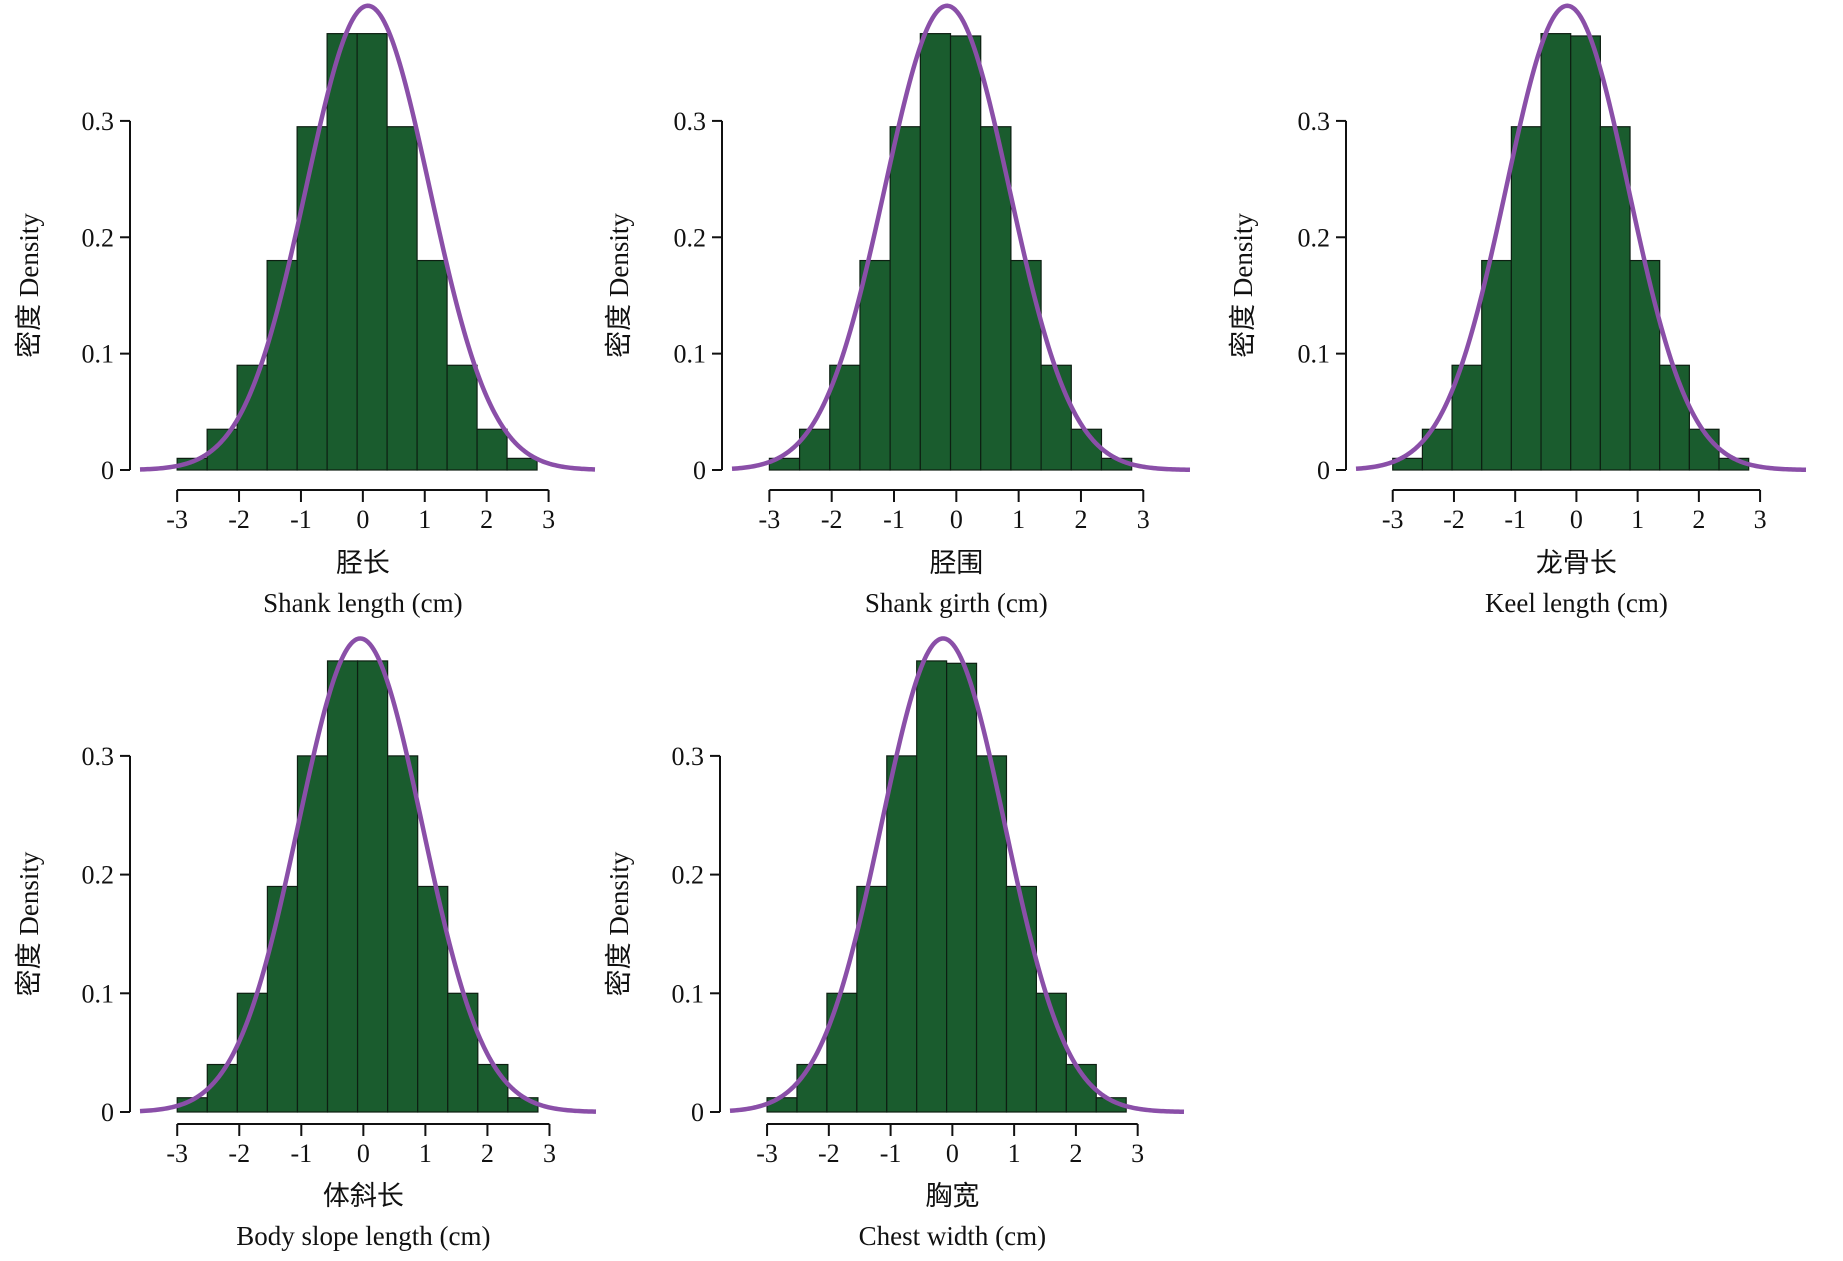 The height and width of the screenshot is (1261, 1843). Describe the element at coordinates (363, 1236) in the screenshot. I see `x-axis-label-en: Body slope length (cm)` at that location.